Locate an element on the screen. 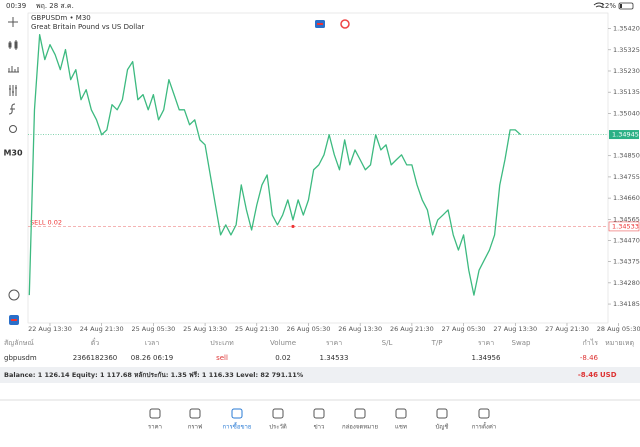 The width and height of the screenshot is (640, 447). y-tick-label: 1.35040 is located at coordinates (626, 113).